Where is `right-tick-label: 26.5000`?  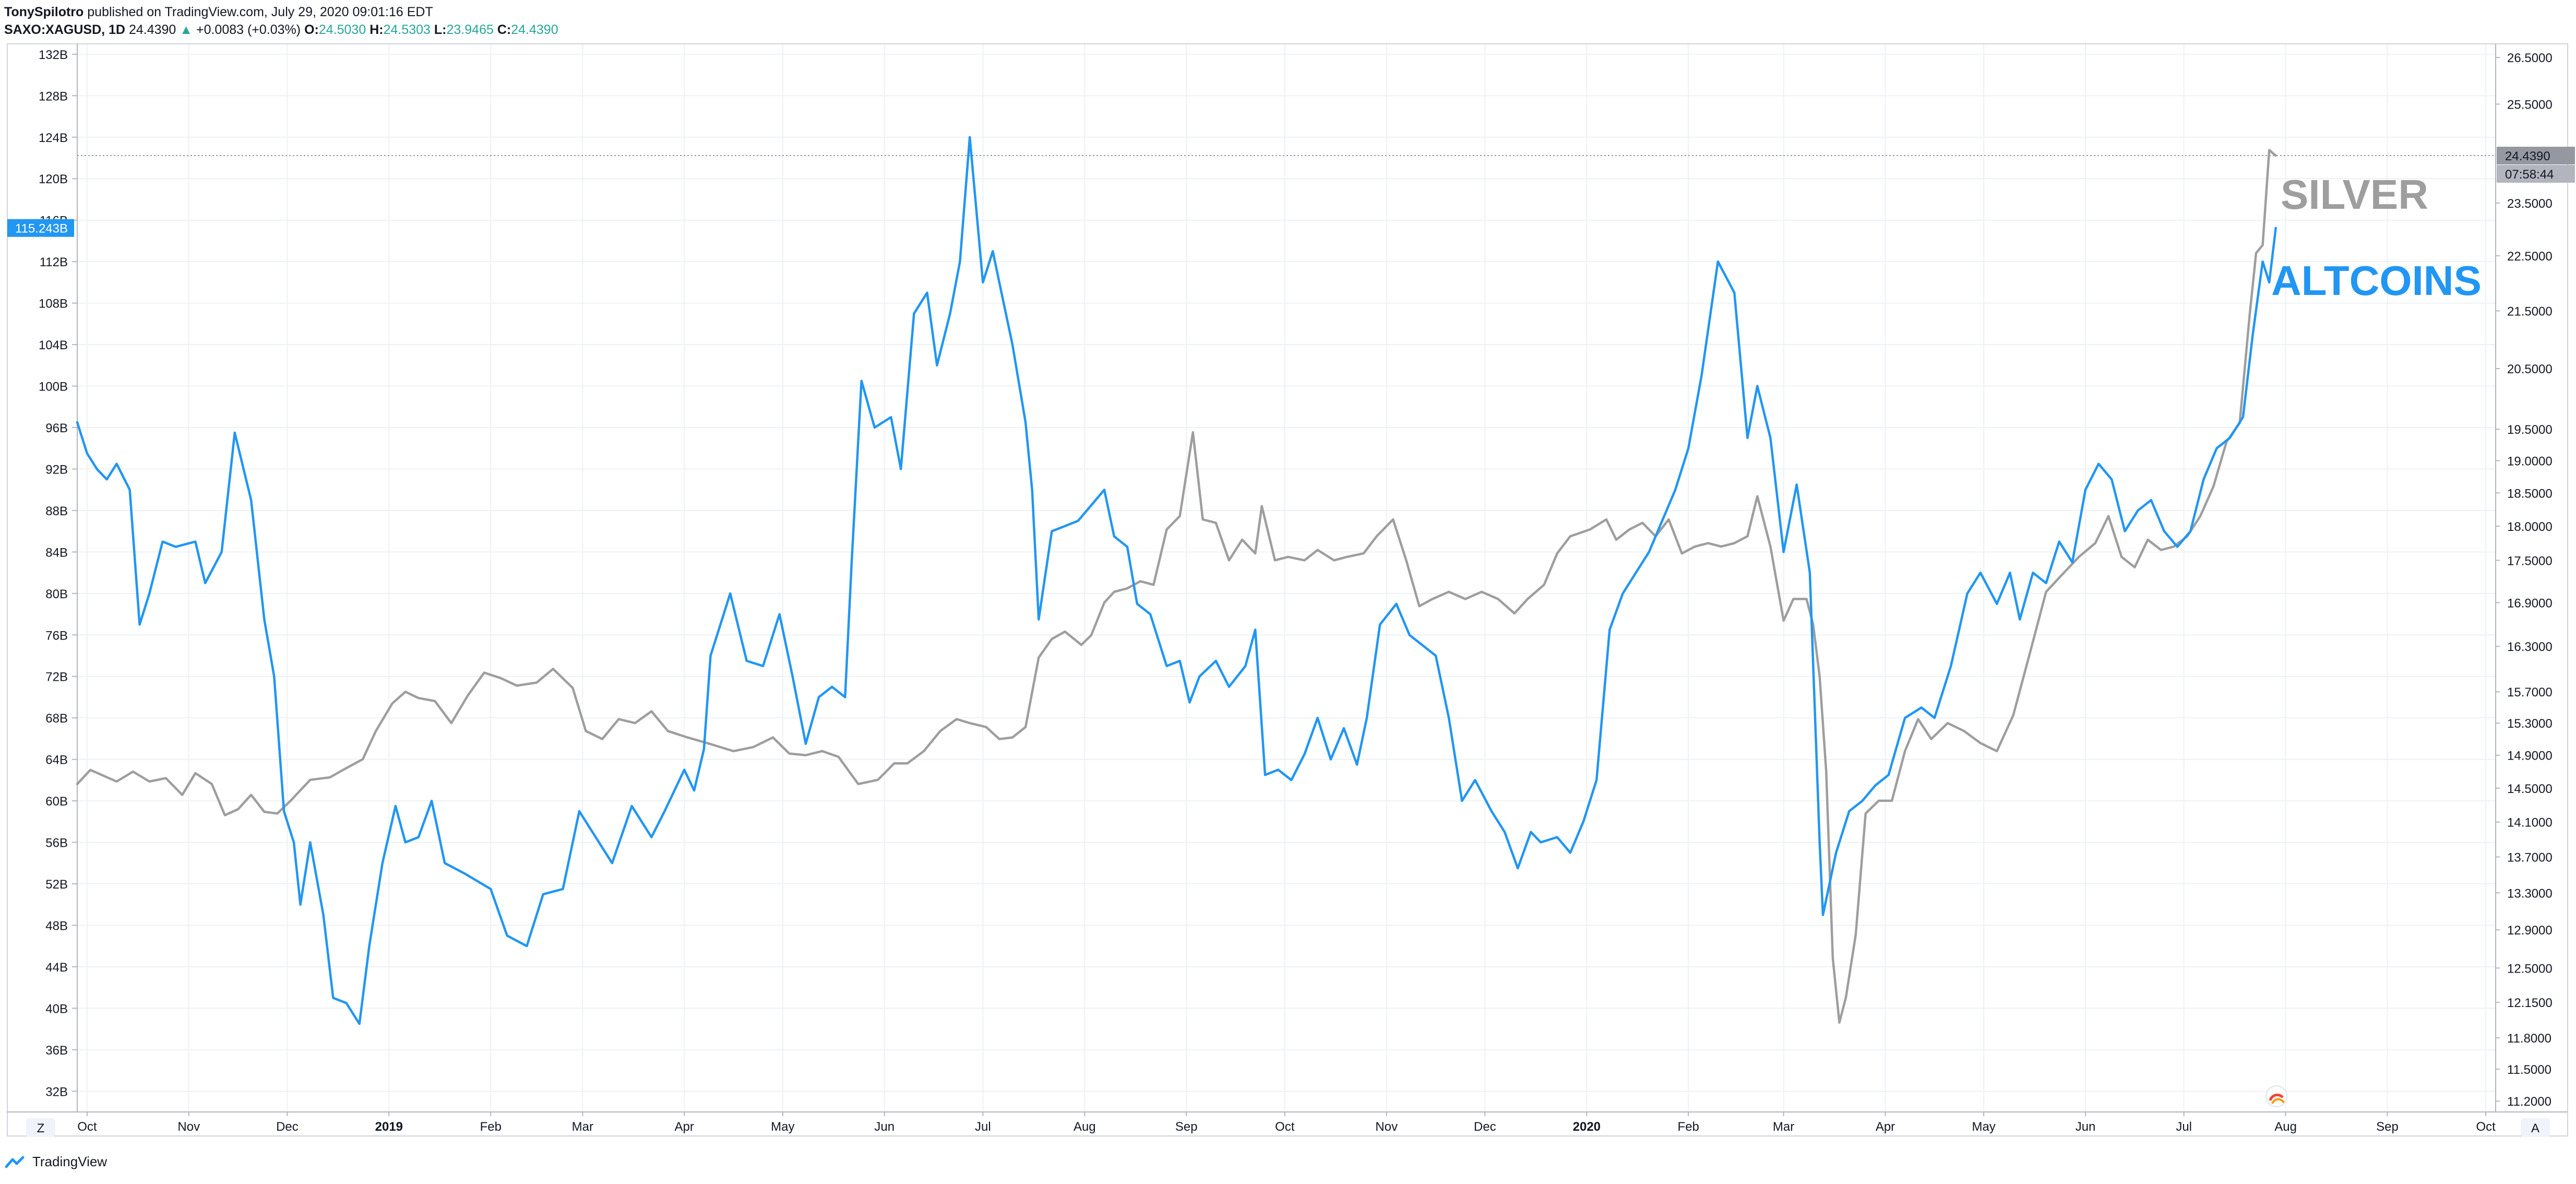
right-tick-label: 26.5000 is located at coordinates (2530, 58).